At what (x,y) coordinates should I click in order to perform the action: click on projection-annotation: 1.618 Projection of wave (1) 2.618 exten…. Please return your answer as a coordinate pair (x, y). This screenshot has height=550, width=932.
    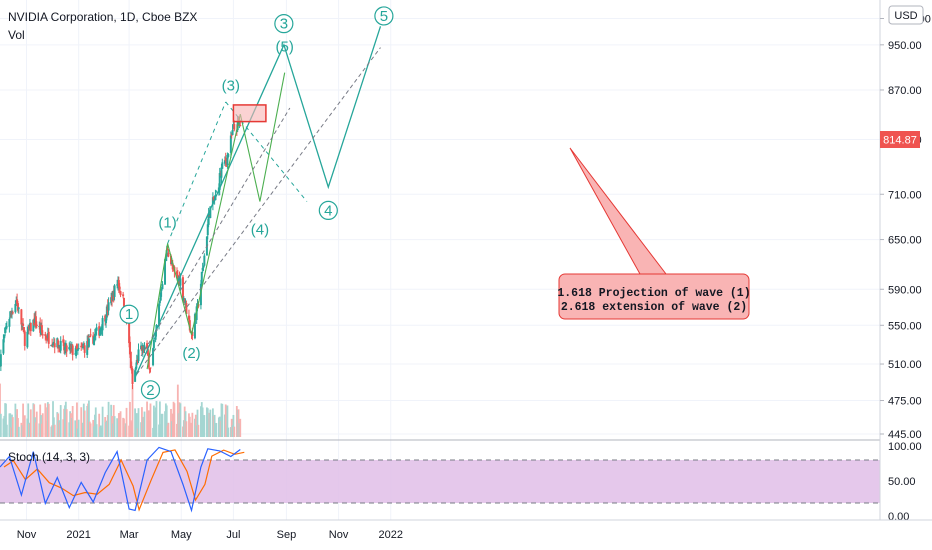
    Looking at the image, I should click on (654, 233).